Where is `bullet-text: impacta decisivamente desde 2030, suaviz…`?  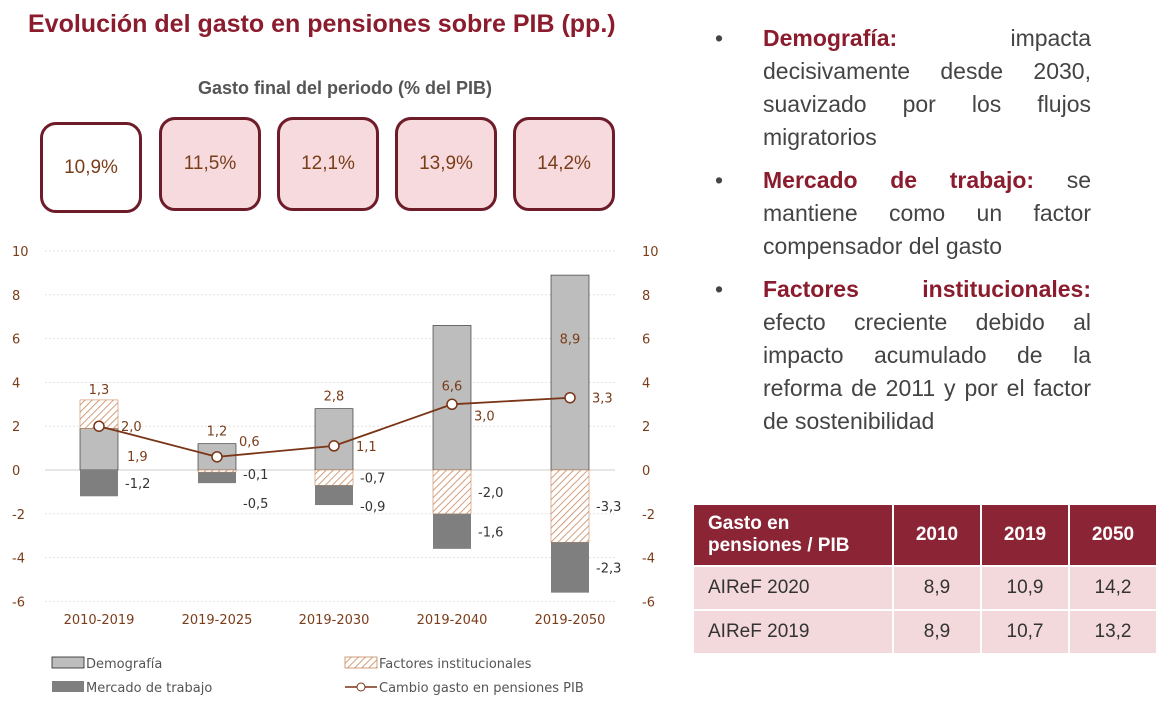 bullet-text: impacta decisivamente desde 2030, suaviz… is located at coordinates (927, 87).